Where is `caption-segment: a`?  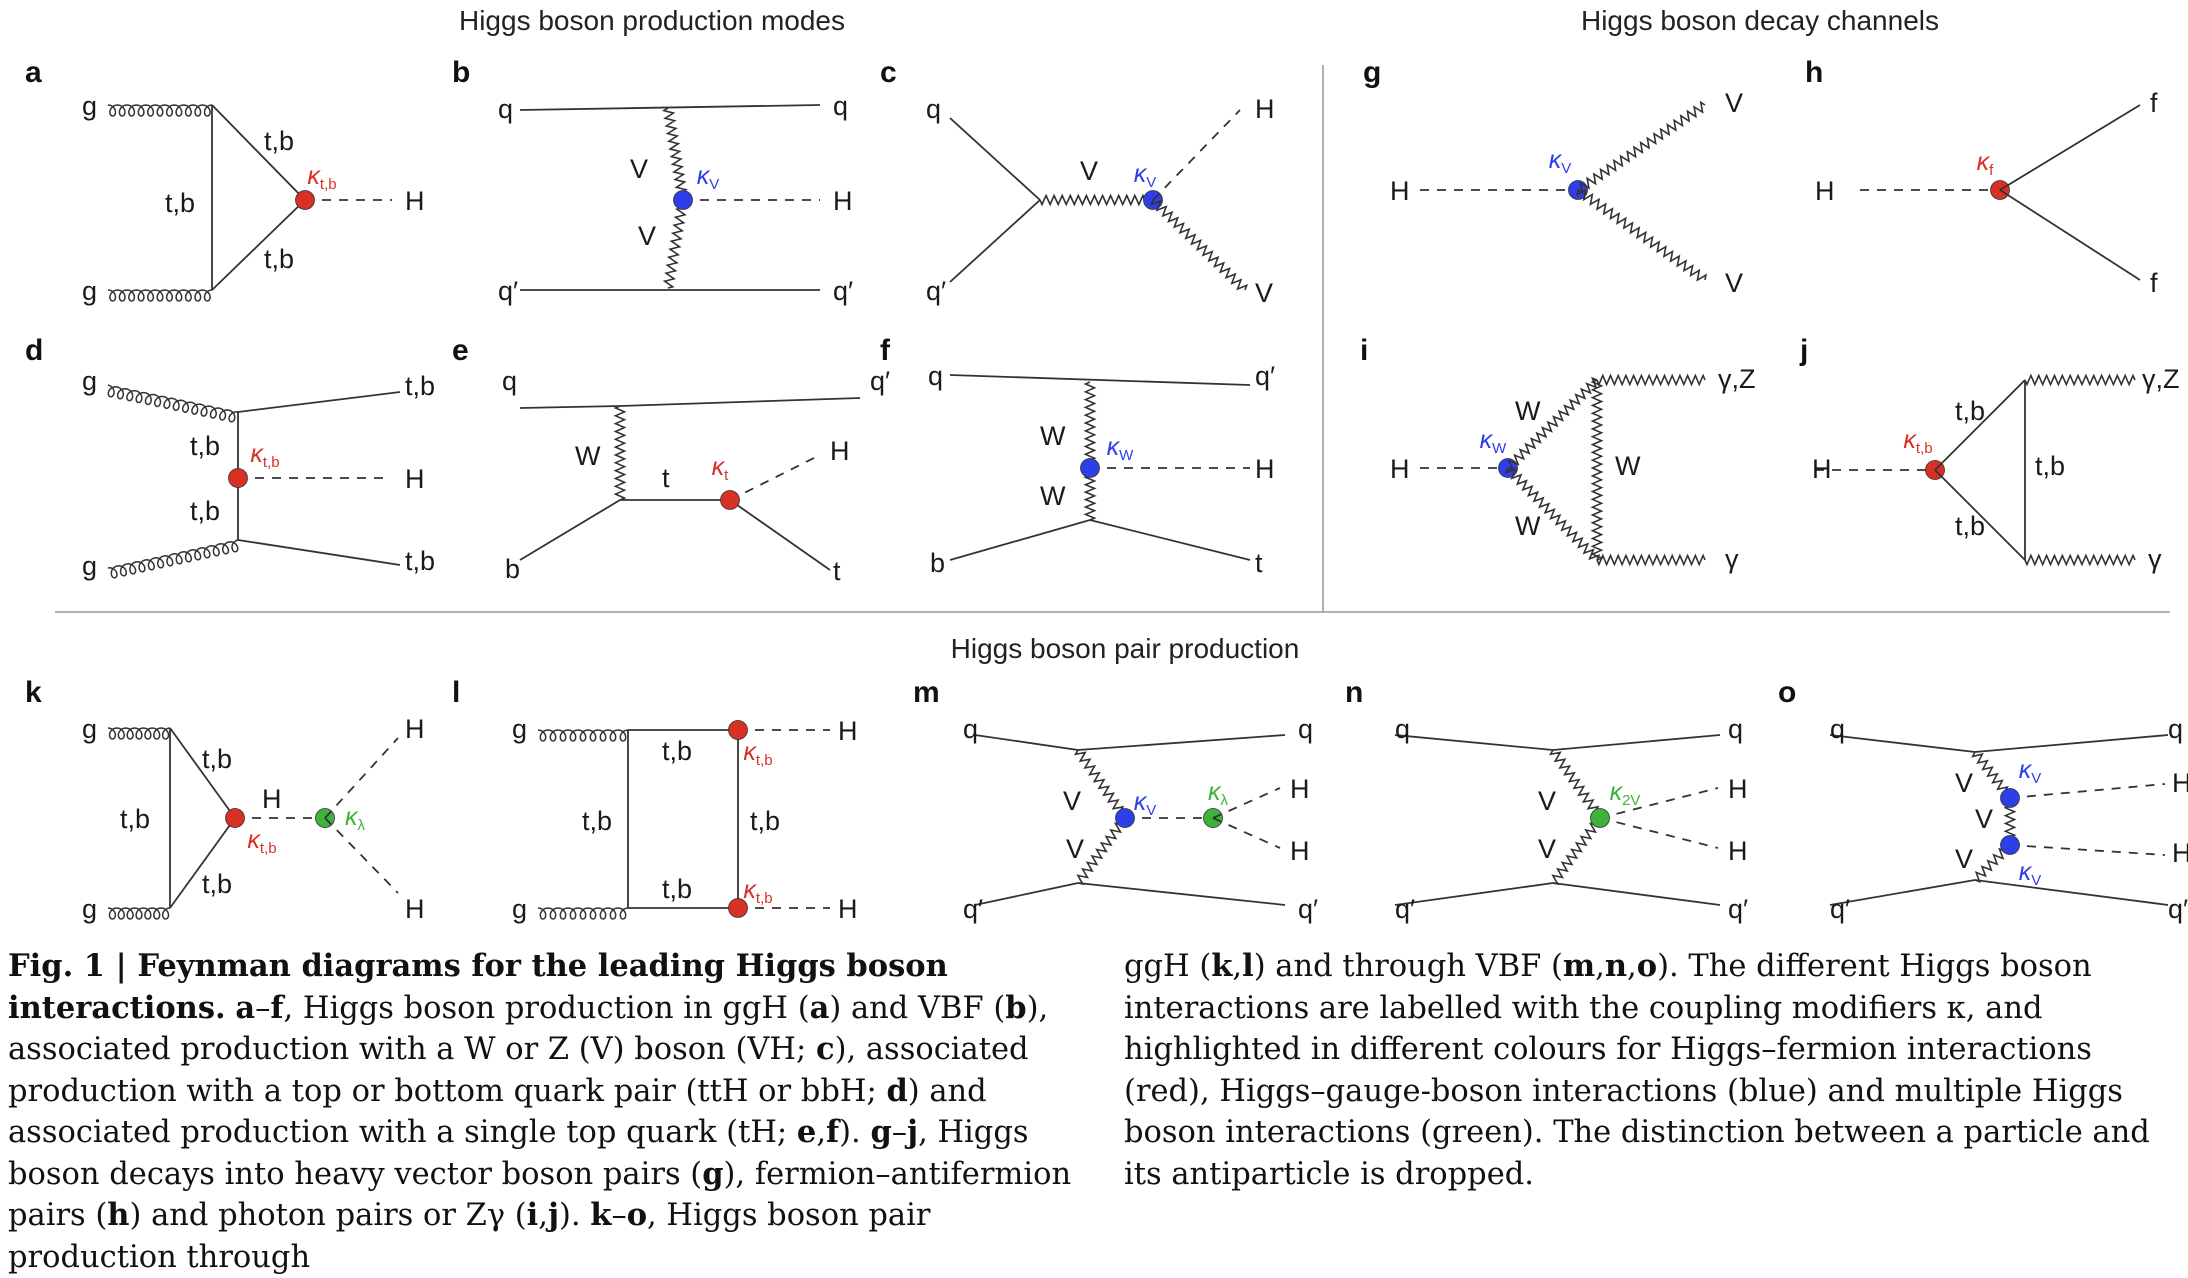
caption-segment: a is located at coordinates (819, 1007).